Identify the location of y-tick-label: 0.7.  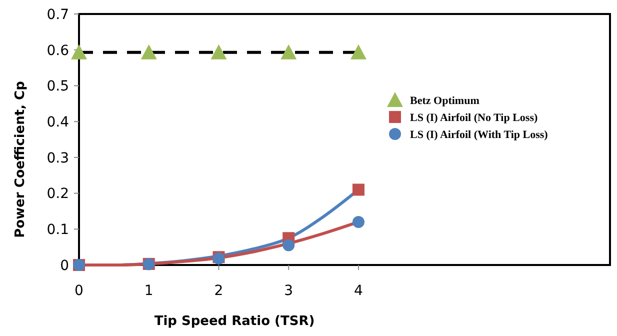
(57, 14).